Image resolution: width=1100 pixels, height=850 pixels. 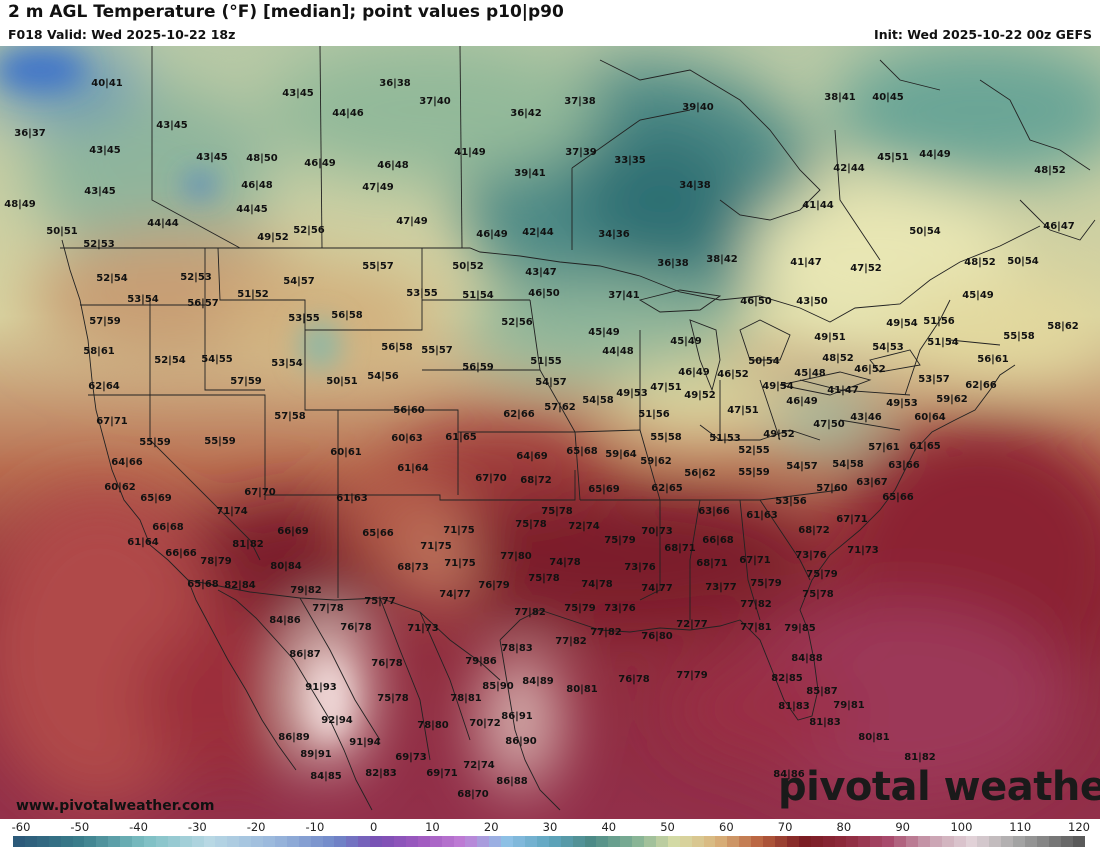 I want to click on point-value: 63|66, so click(x=714, y=511).